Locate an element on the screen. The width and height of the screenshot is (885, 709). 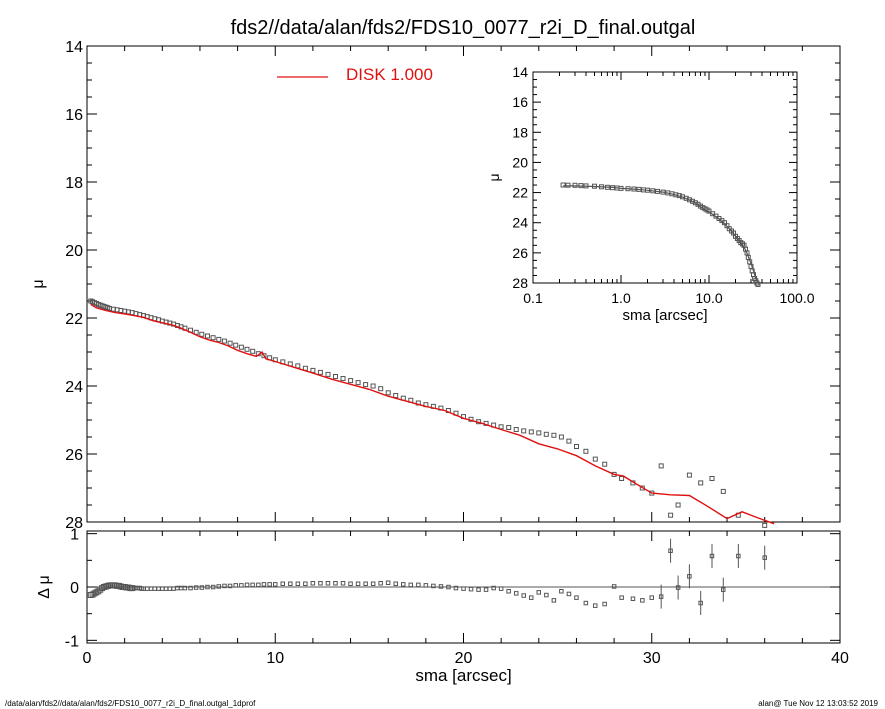
main-y-tick-label: 28 is located at coordinates (74, 523).